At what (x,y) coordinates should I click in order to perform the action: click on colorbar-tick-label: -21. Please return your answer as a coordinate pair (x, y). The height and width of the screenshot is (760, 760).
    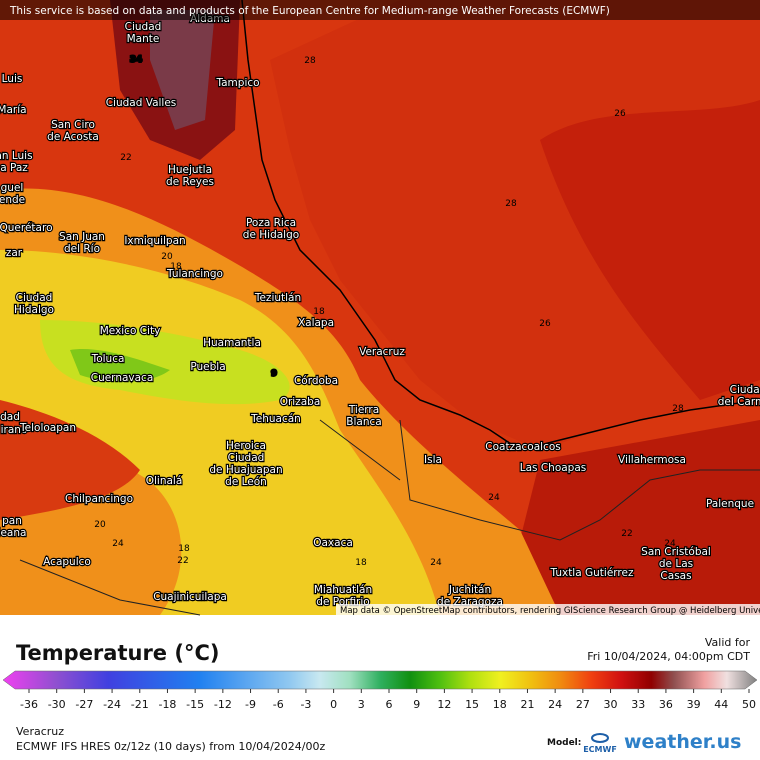
    Looking at the image, I should click on (140, 704).